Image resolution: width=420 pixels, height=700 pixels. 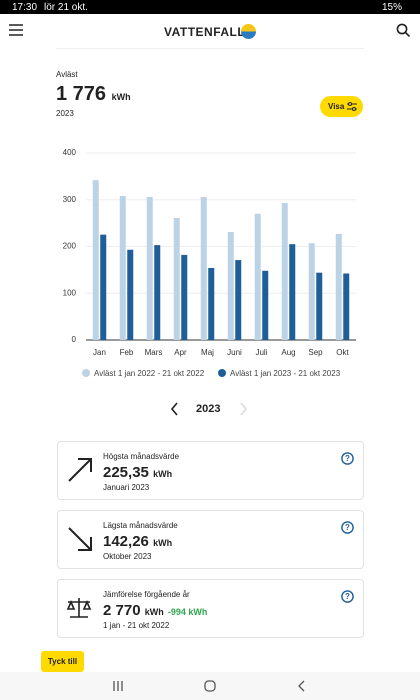 I want to click on divider, so click(x=210, y=48).